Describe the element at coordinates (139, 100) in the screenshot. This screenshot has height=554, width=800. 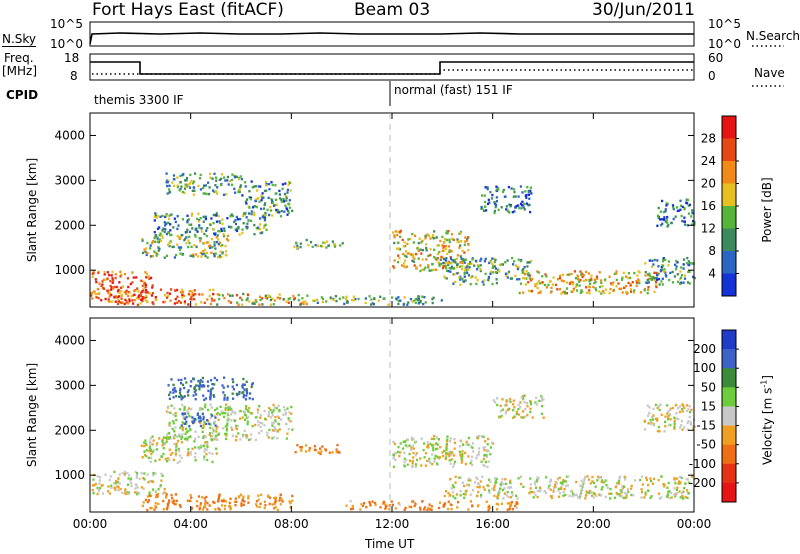
I see `cpid-segment-themis: themis 3300 IF` at that location.